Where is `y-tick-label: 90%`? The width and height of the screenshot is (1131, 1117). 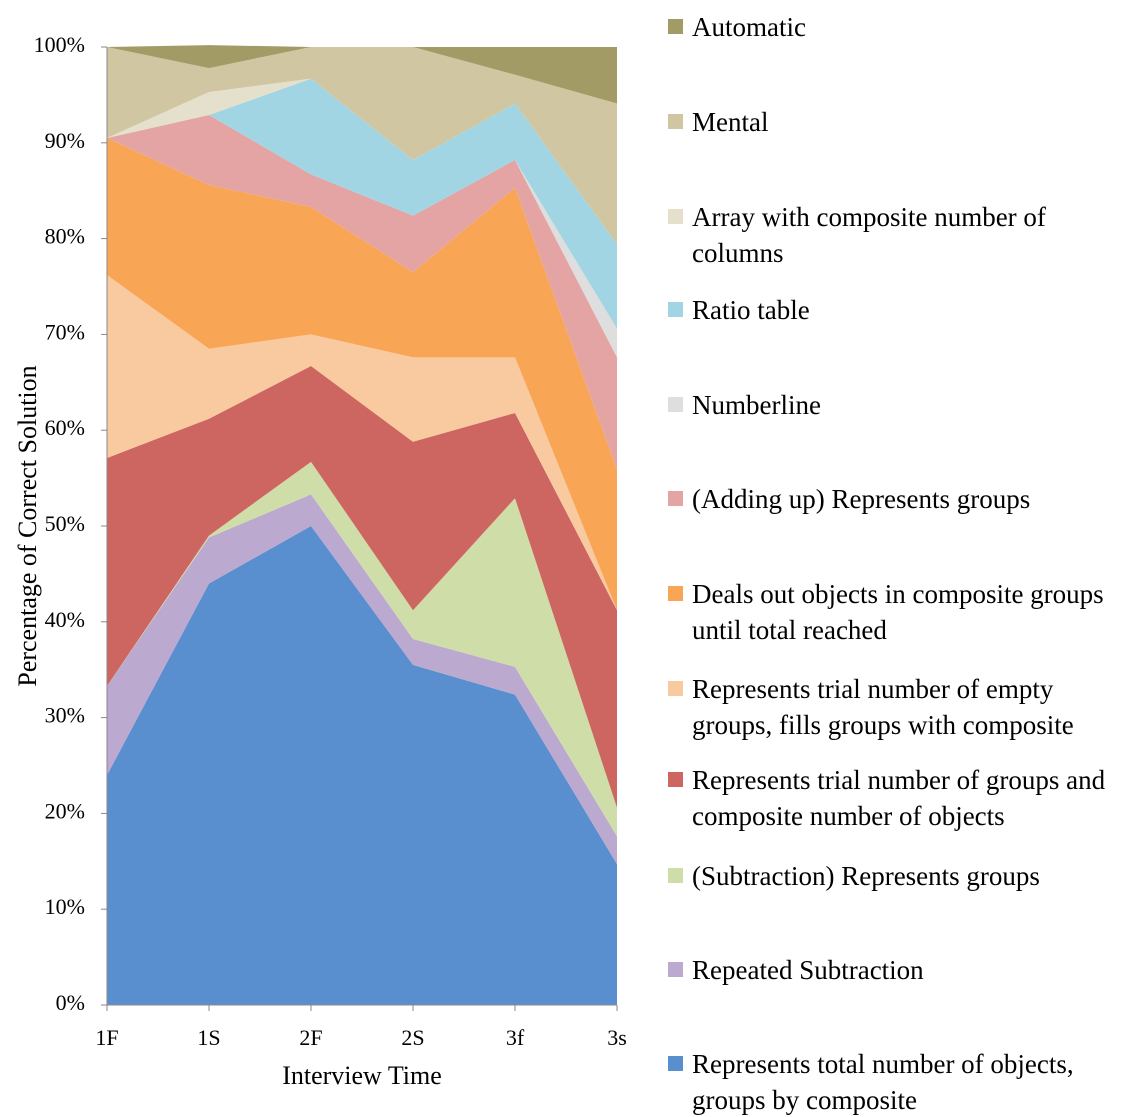
y-tick-label: 90% is located at coordinates (65, 140).